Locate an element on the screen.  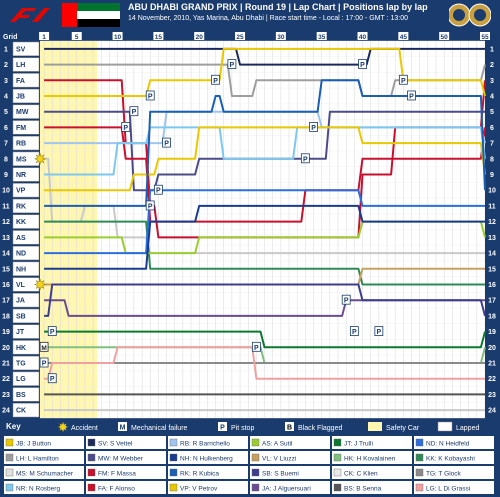
final-position-number: 23 is located at coordinates (492, 395).